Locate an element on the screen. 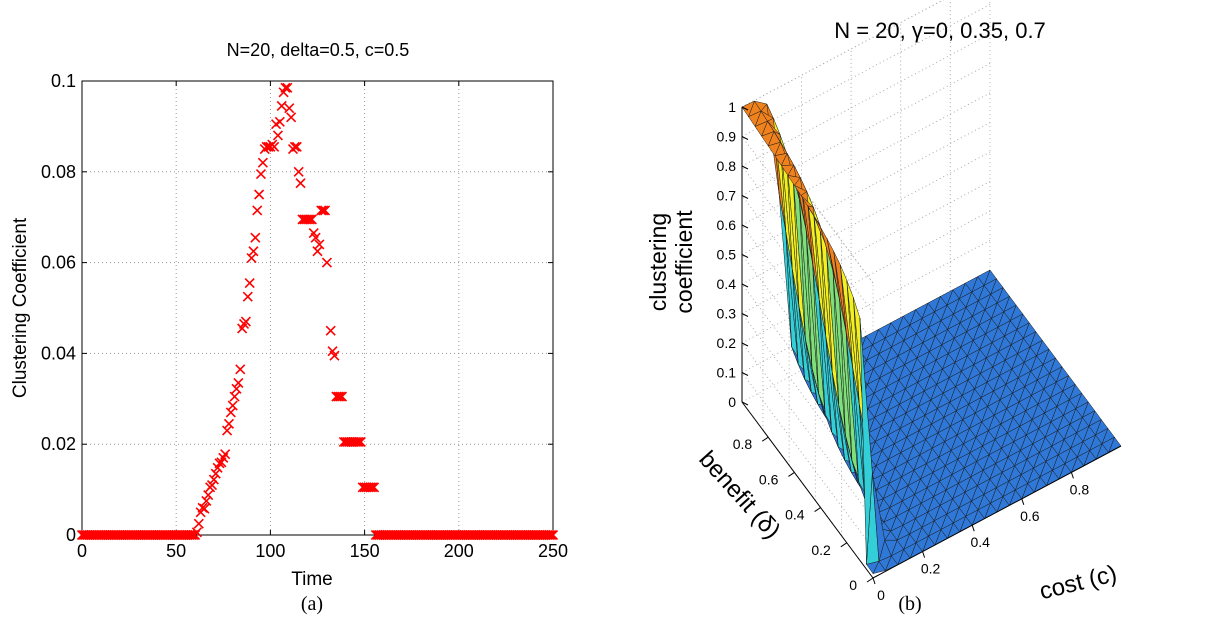 This screenshot has height=630, width=1215. chart-a-y-tick-label: 0.08 is located at coordinates (58, 172).